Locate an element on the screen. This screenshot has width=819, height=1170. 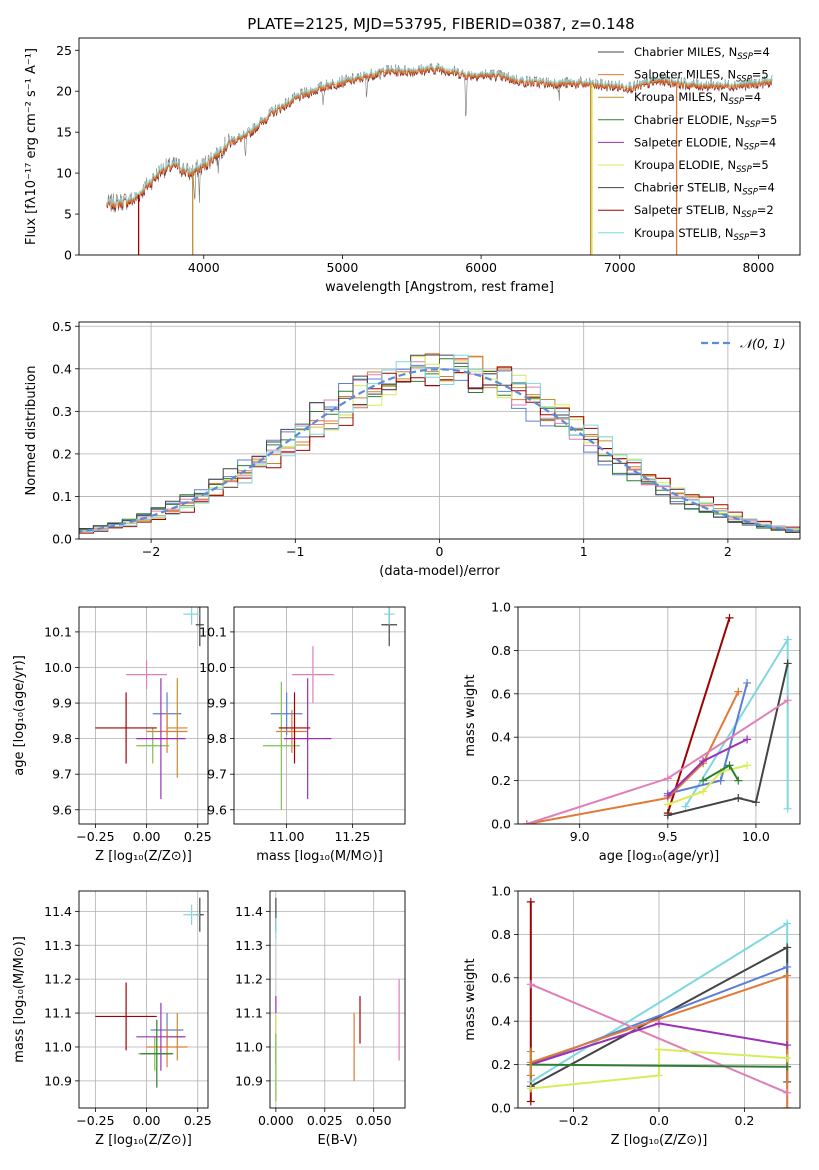
y-tick-label: 9.9 is located at coordinates (217, 703).